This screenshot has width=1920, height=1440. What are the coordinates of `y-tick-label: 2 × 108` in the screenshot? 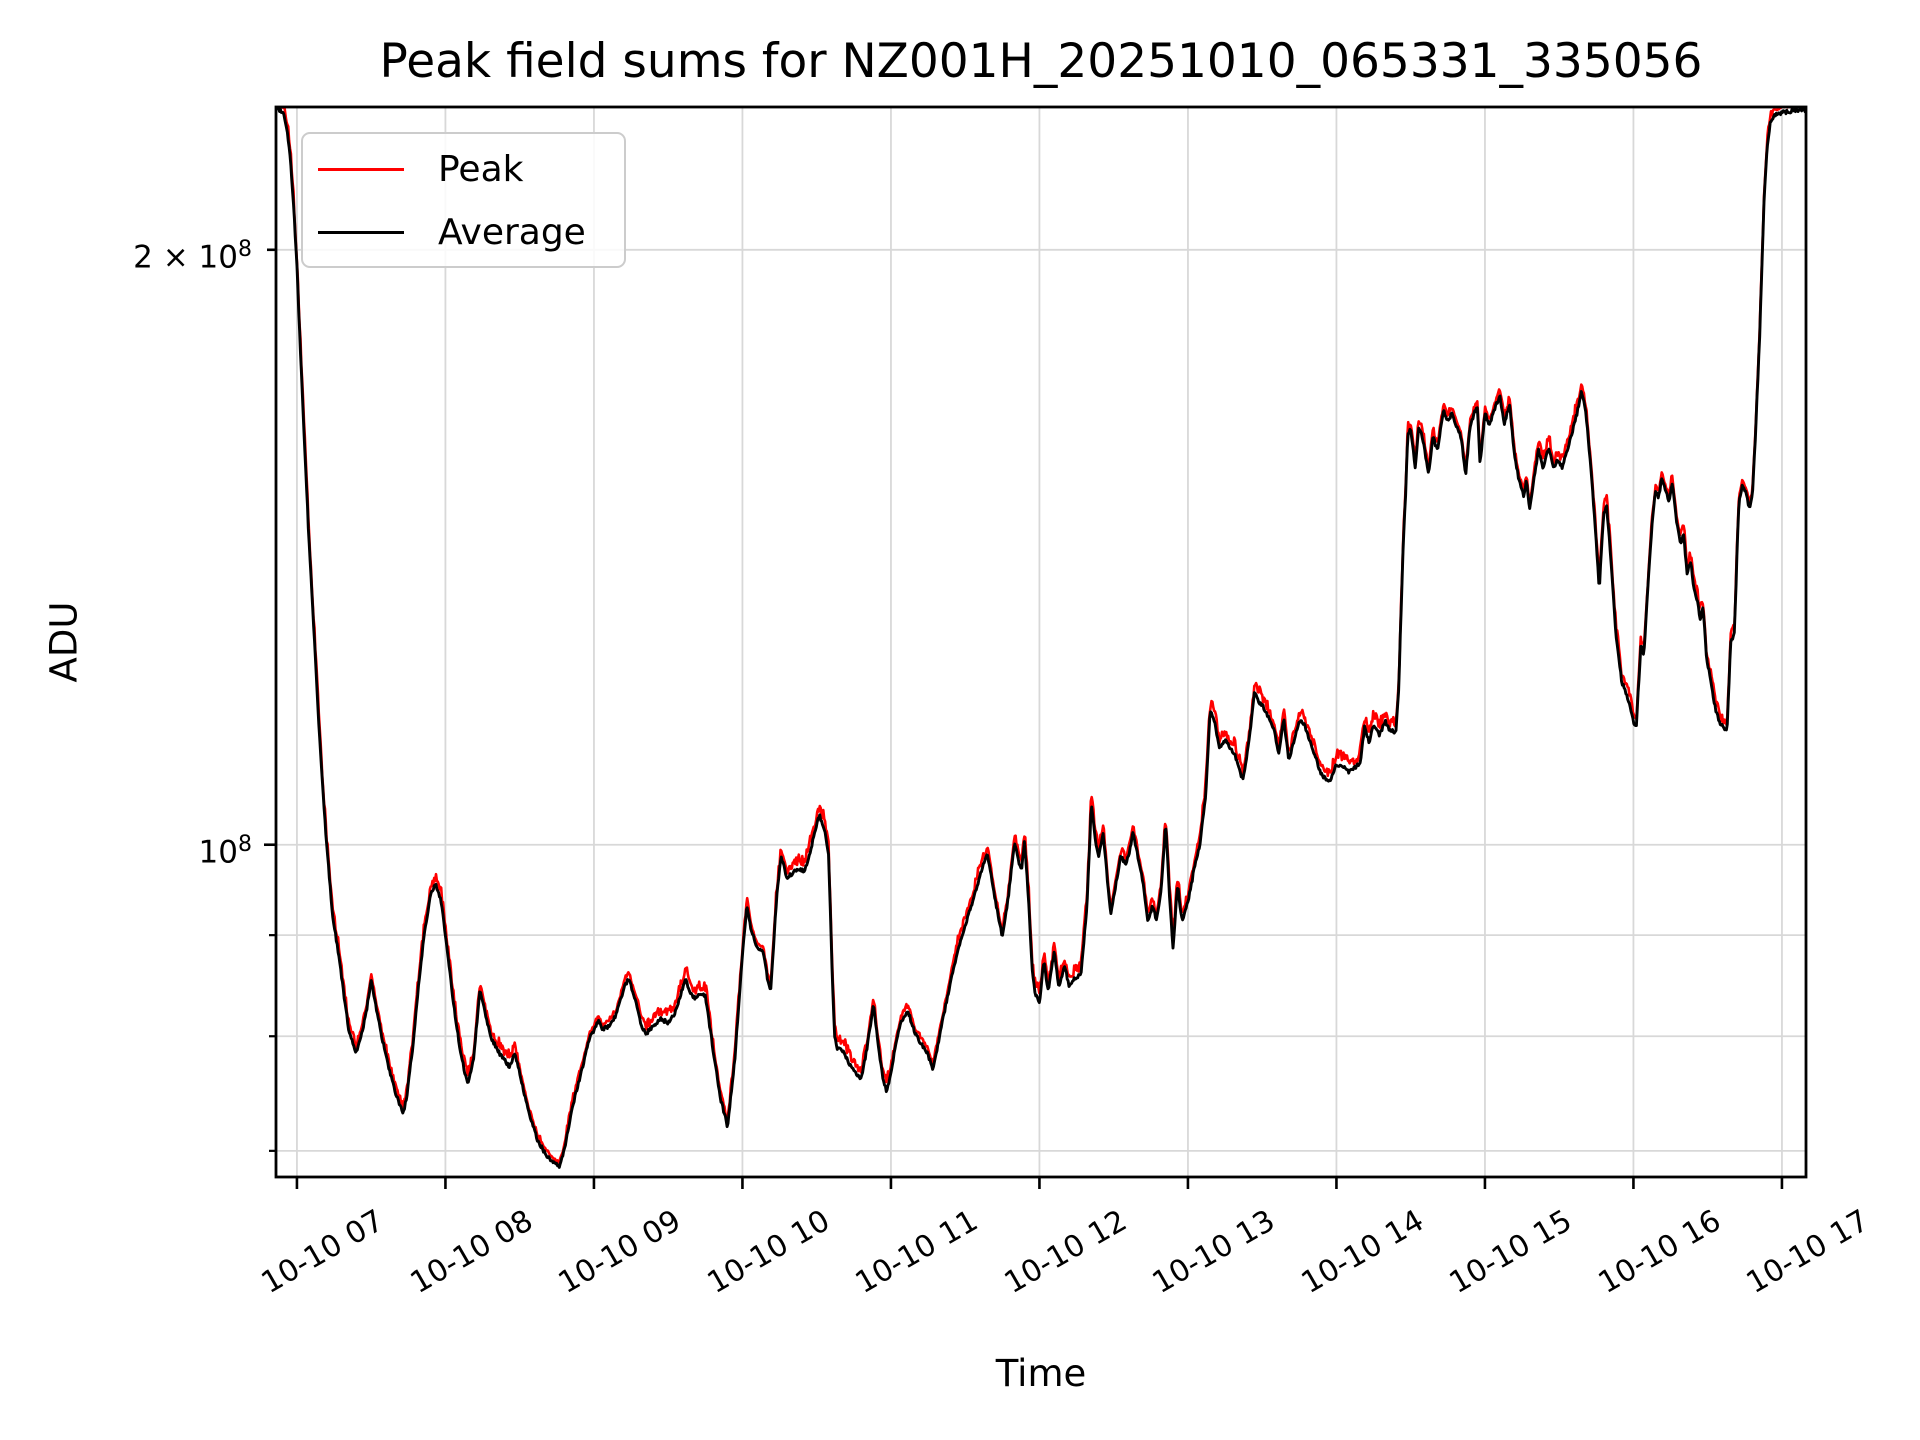 It's located at (192, 256).